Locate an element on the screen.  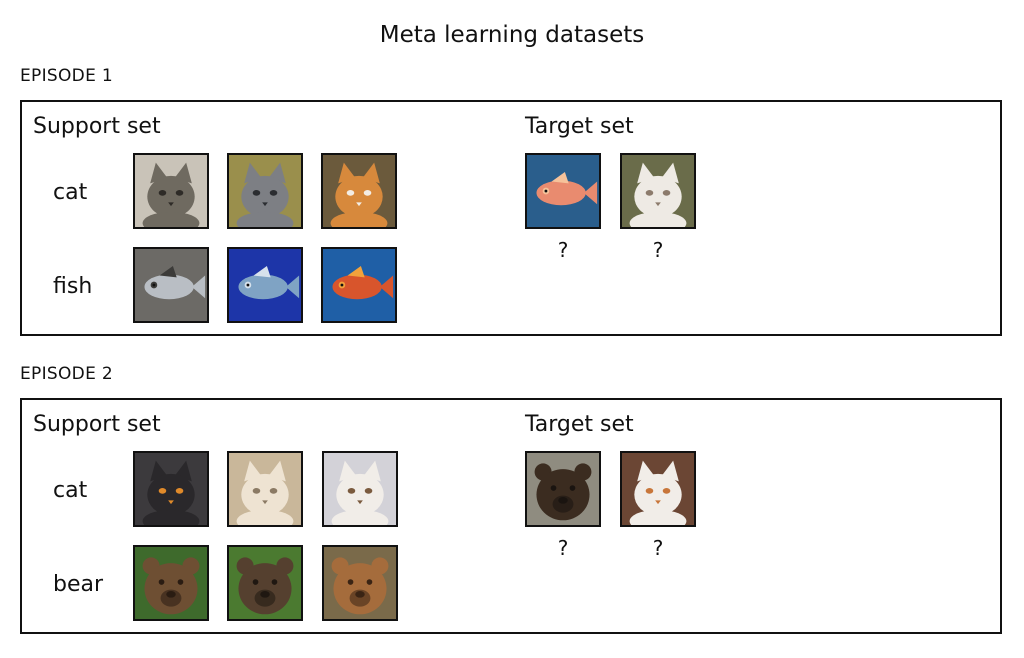
calico-cat-icon is located at coordinates (360, 489).